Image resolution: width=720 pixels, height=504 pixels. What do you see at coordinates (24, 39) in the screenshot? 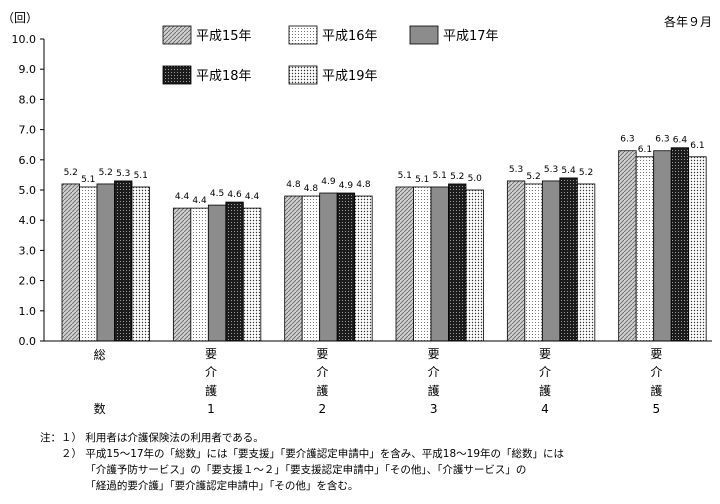
I see `y-tick-label: 10.0` at bounding box center [24, 39].